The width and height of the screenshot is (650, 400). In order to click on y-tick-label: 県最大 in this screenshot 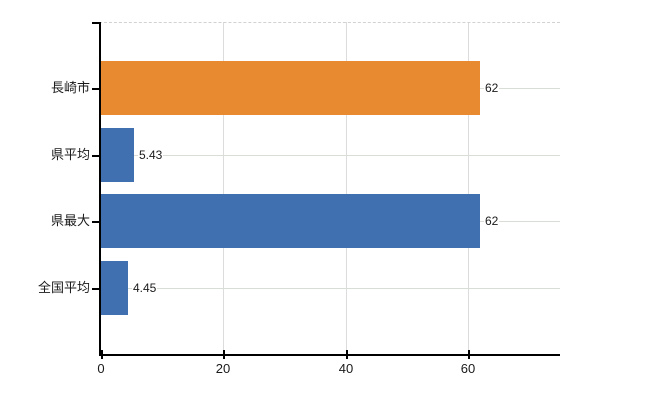, I will do `click(70, 220)`.